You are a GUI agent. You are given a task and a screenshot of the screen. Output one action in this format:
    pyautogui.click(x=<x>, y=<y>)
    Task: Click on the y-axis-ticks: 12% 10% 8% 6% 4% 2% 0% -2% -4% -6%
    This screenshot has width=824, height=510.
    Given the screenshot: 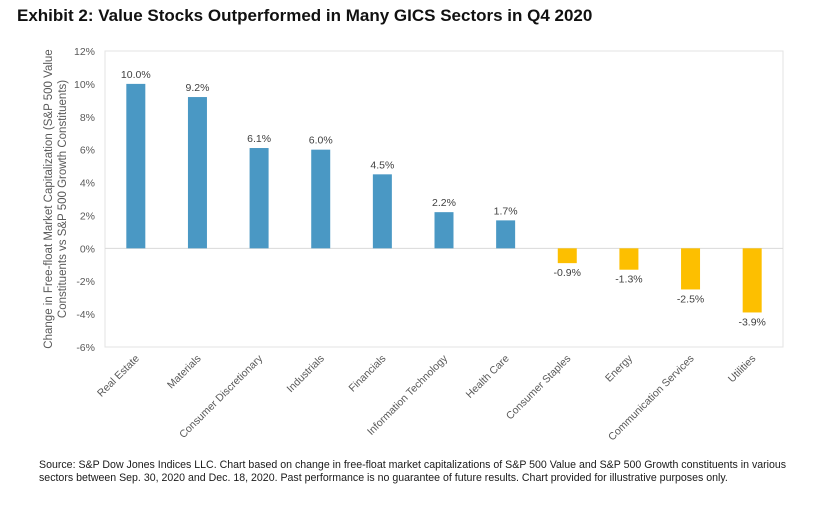 What is the action you would take?
    pyautogui.click(x=84, y=200)
    